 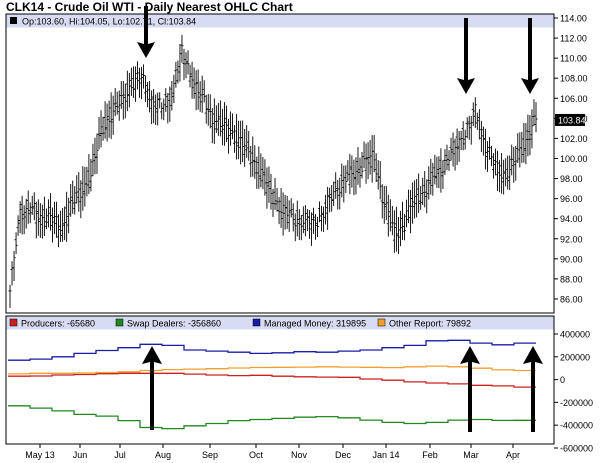 What do you see at coordinates (272, 417) in the screenshot?
I see `cot-line-swap-dealers` at bounding box center [272, 417].